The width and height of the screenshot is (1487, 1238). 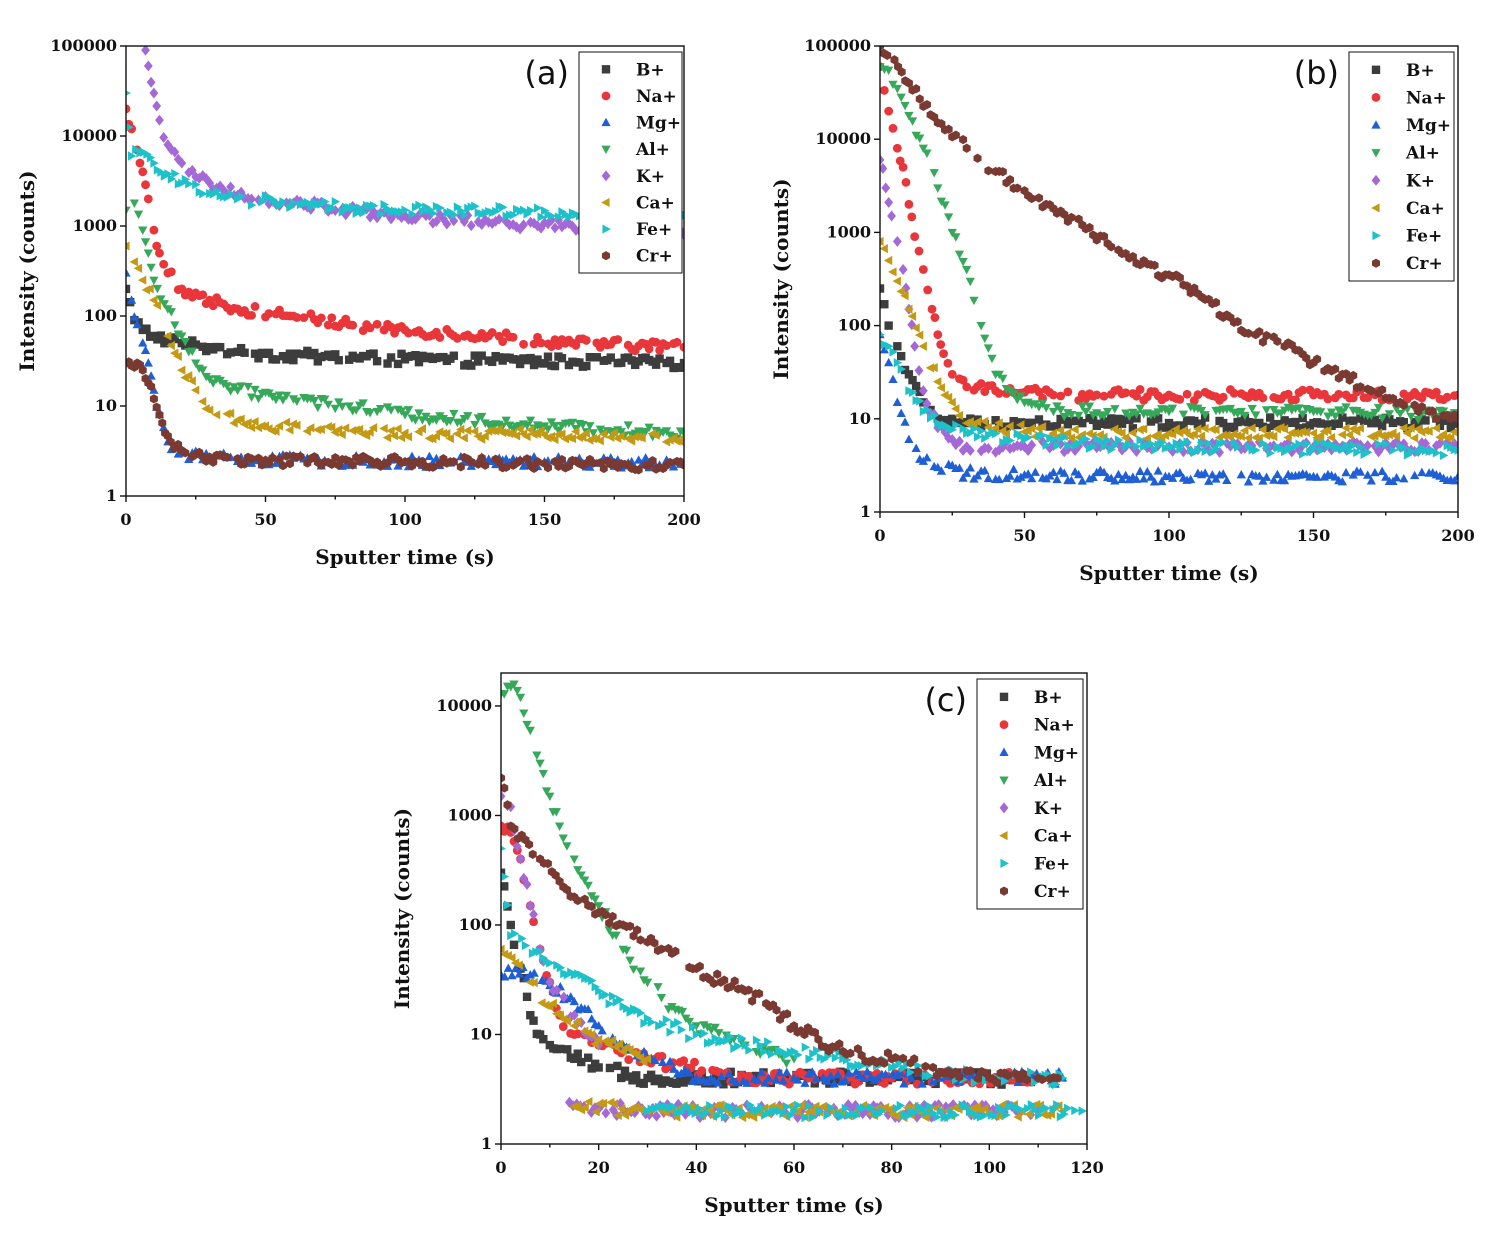 I want to click on legend-label: K+, so click(x=1420, y=181).